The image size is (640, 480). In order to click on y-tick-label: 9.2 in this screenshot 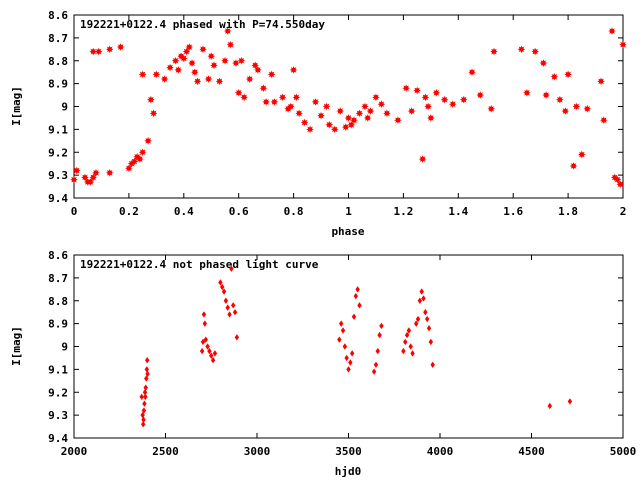, I will do `click(58, 152)`.